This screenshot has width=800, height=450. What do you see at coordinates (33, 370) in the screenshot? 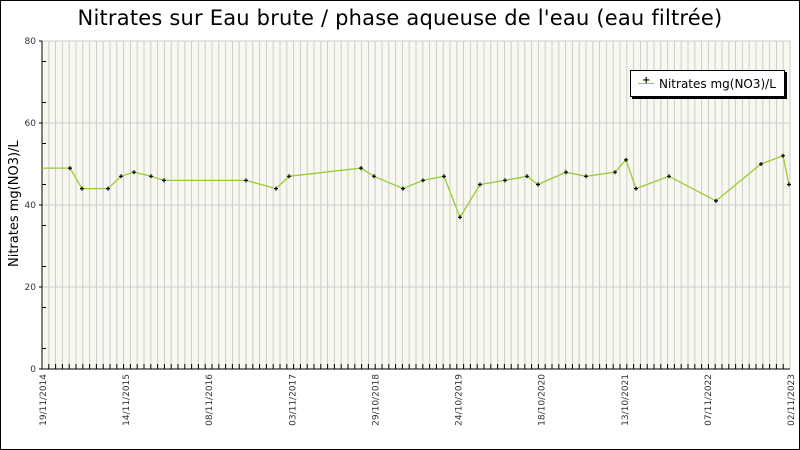
I see `y-tick-label: 0` at bounding box center [33, 370].